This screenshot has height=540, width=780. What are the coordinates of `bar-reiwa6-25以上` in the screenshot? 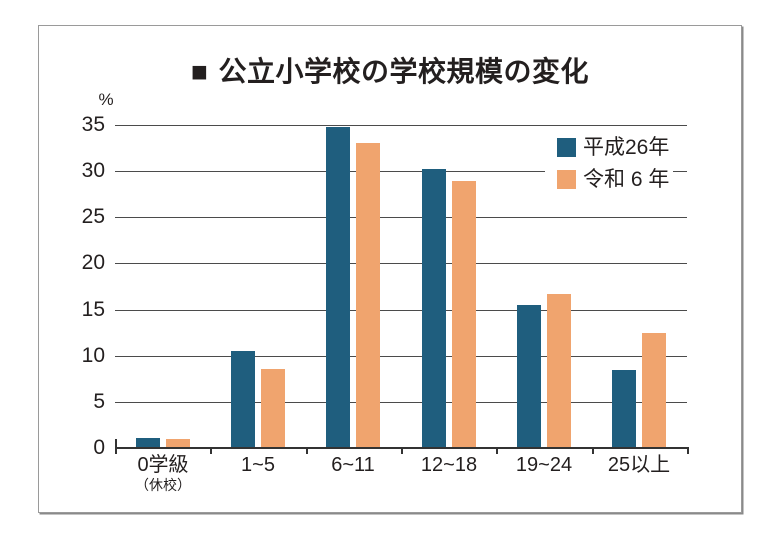 It's located at (654, 390).